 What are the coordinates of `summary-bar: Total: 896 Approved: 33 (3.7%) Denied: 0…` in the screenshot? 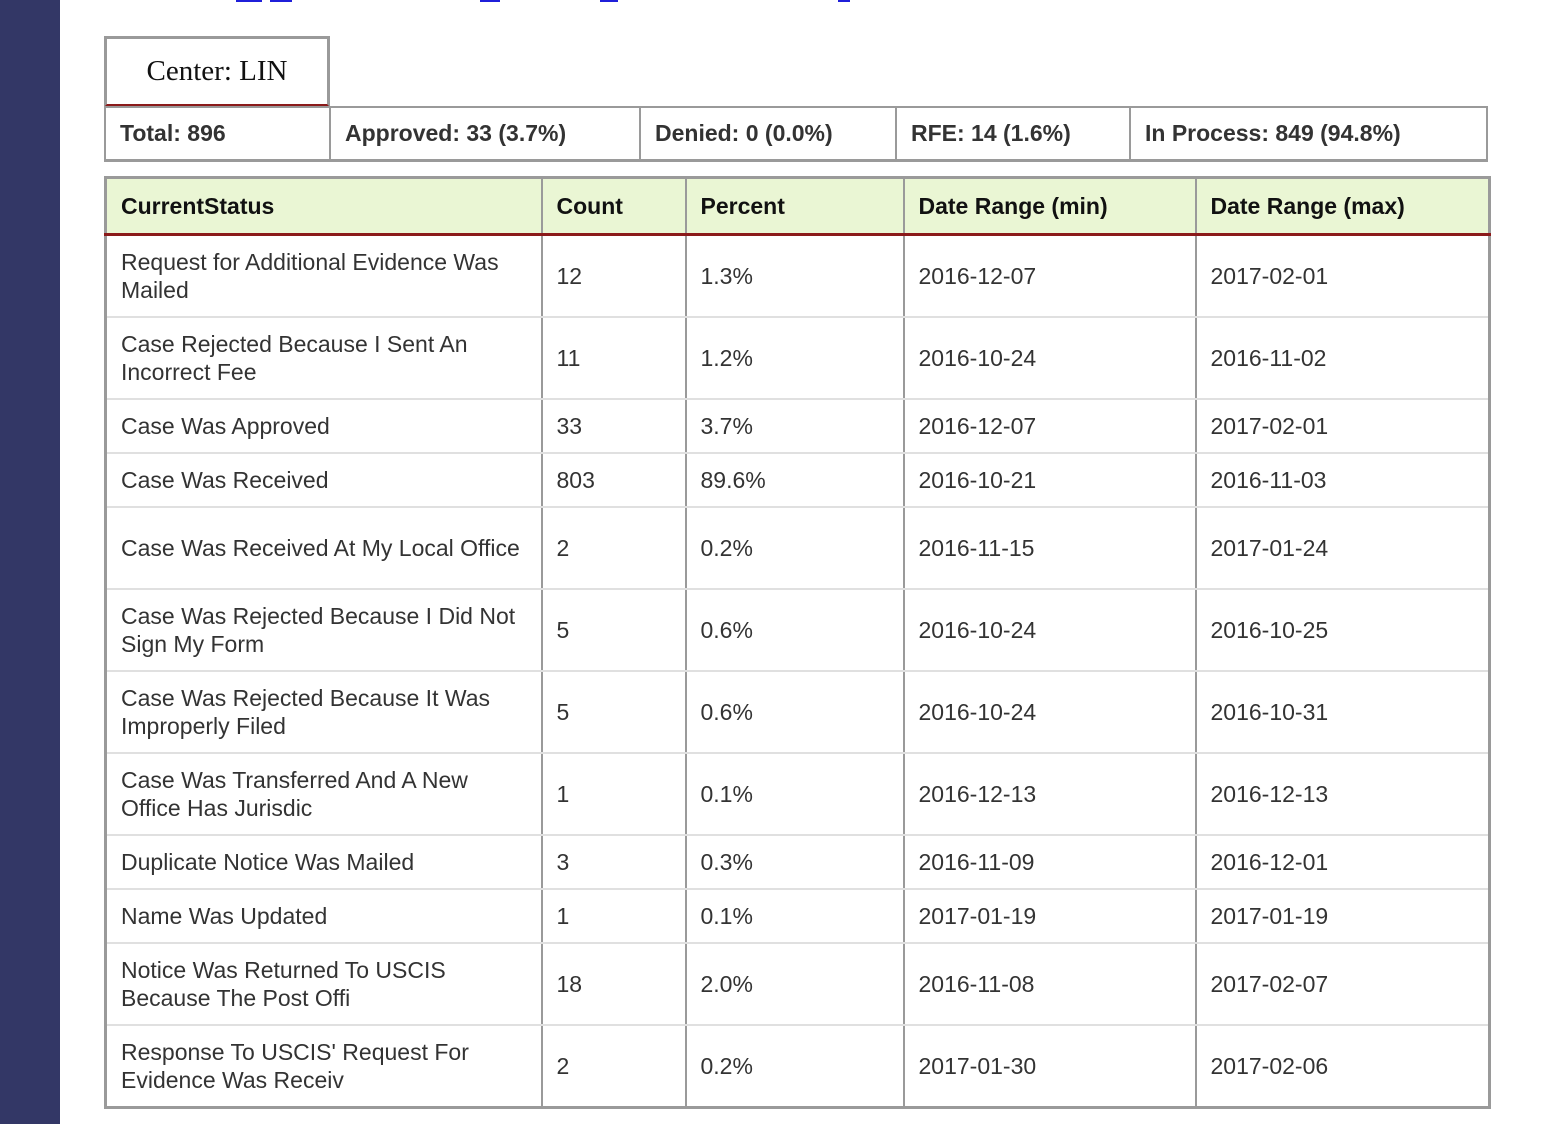 It's located at (796, 134).